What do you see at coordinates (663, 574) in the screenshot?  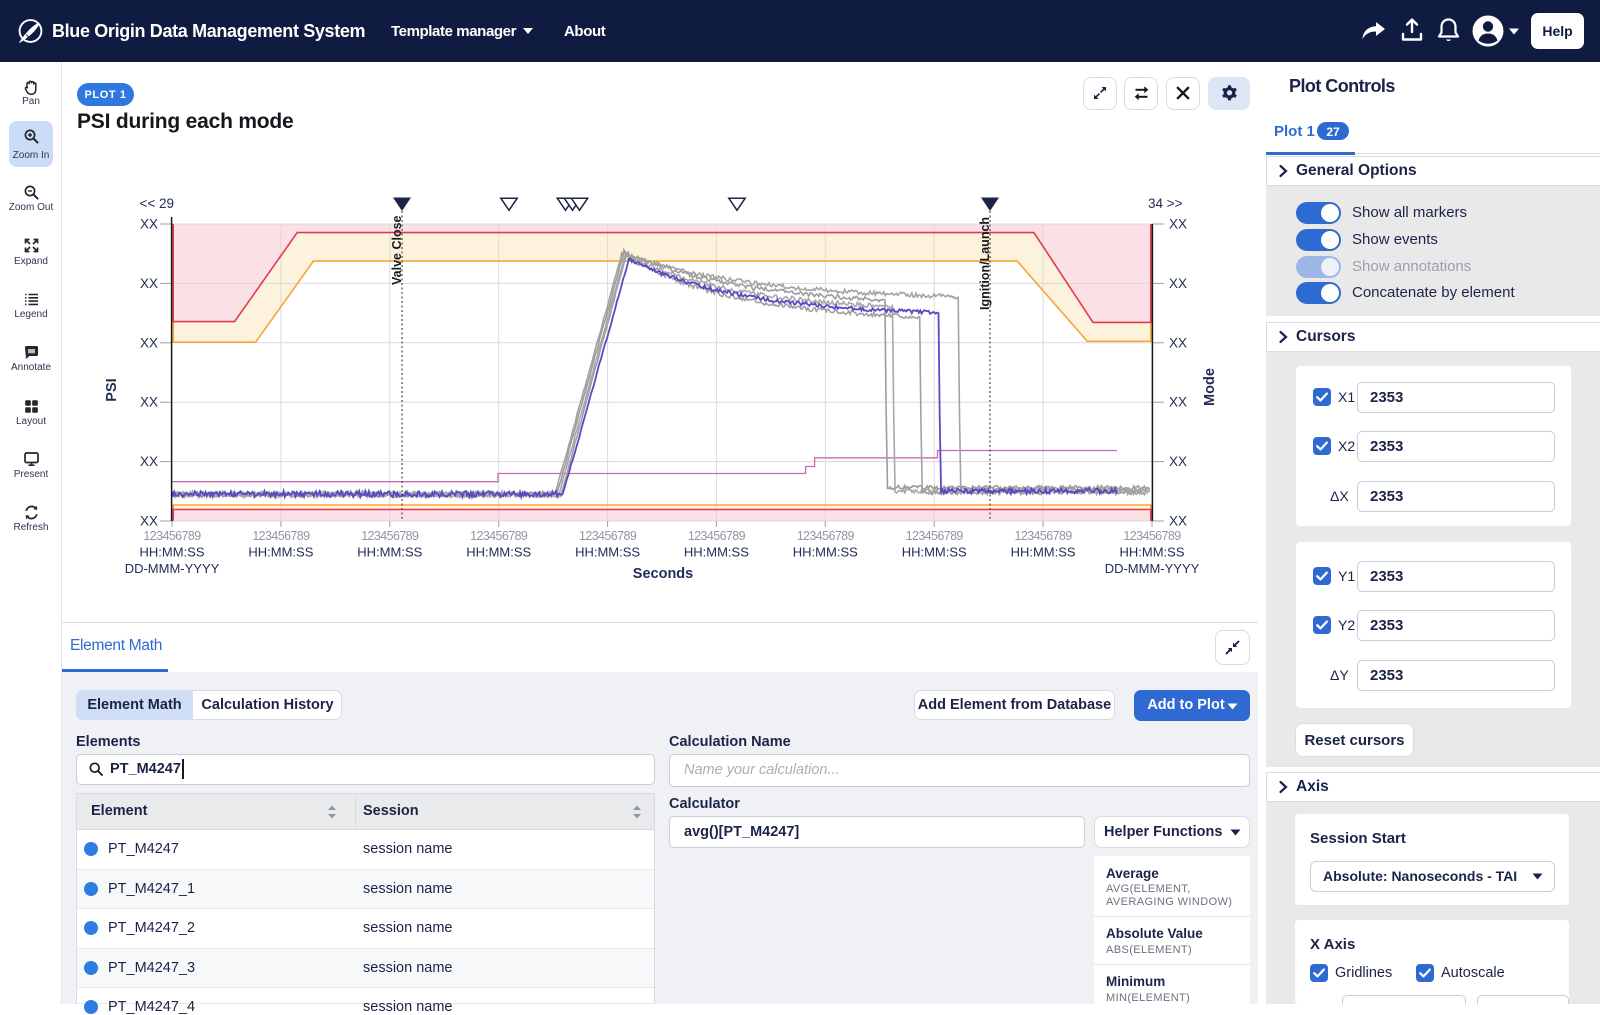 I see `svg-text: Seconds` at bounding box center [663, 574].